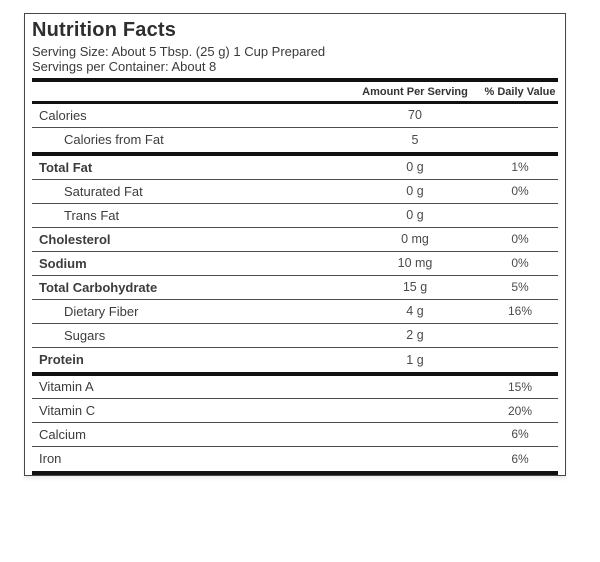  Describe the element at coordinates (295, 91) in the screenshot. I see `column-header-row: Amount Per Serving % Daily Value` at that location.